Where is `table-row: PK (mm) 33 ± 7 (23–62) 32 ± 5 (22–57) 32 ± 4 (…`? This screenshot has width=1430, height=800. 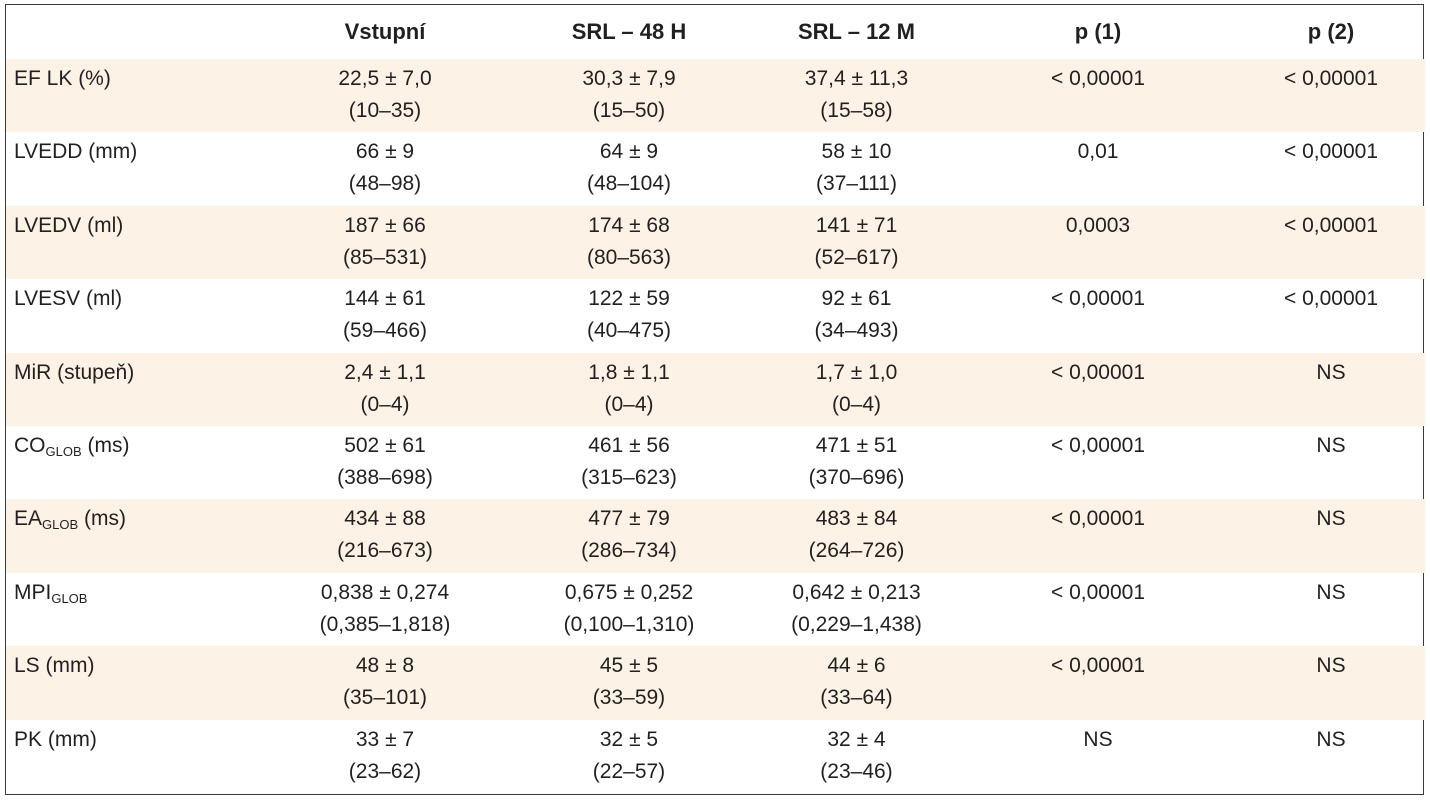
table-row: PK (mm) 33 ± 7 (23–62) 32 ± 5 (22–57) 32 ± 4 (… is located at coordinates (715, 756).